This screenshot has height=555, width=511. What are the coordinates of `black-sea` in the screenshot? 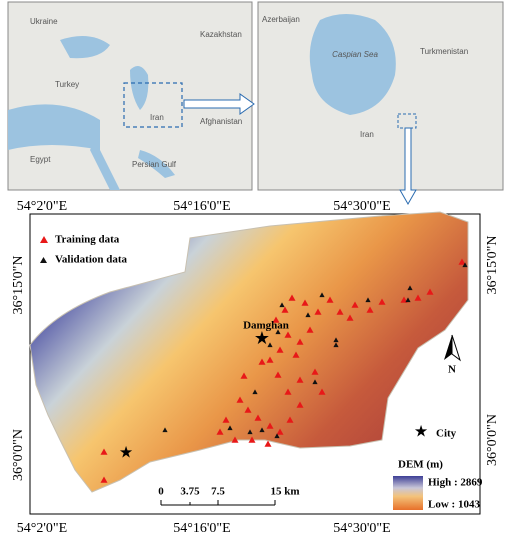 It's located at (85, 47).